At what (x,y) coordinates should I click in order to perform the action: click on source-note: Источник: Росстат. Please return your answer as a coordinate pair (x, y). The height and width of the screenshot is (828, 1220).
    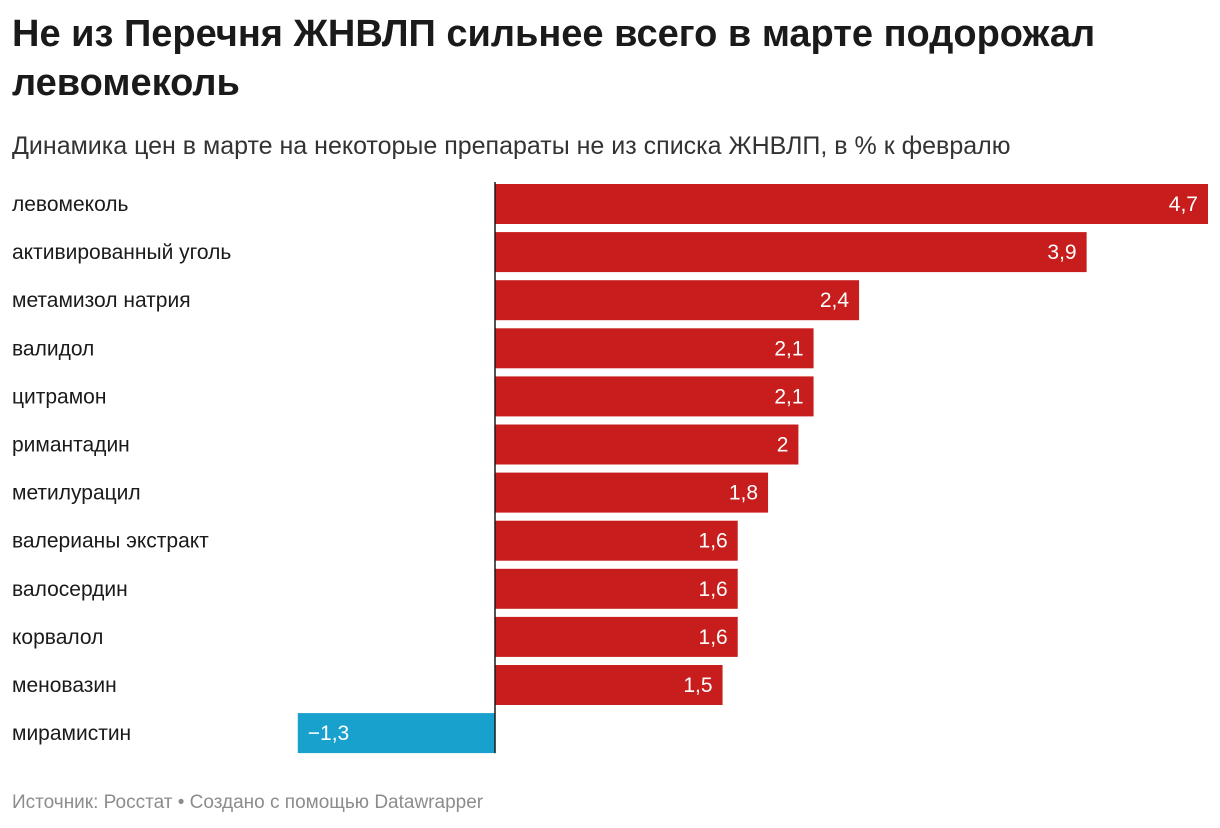
    Looking at the image, I should click on (92, 802).